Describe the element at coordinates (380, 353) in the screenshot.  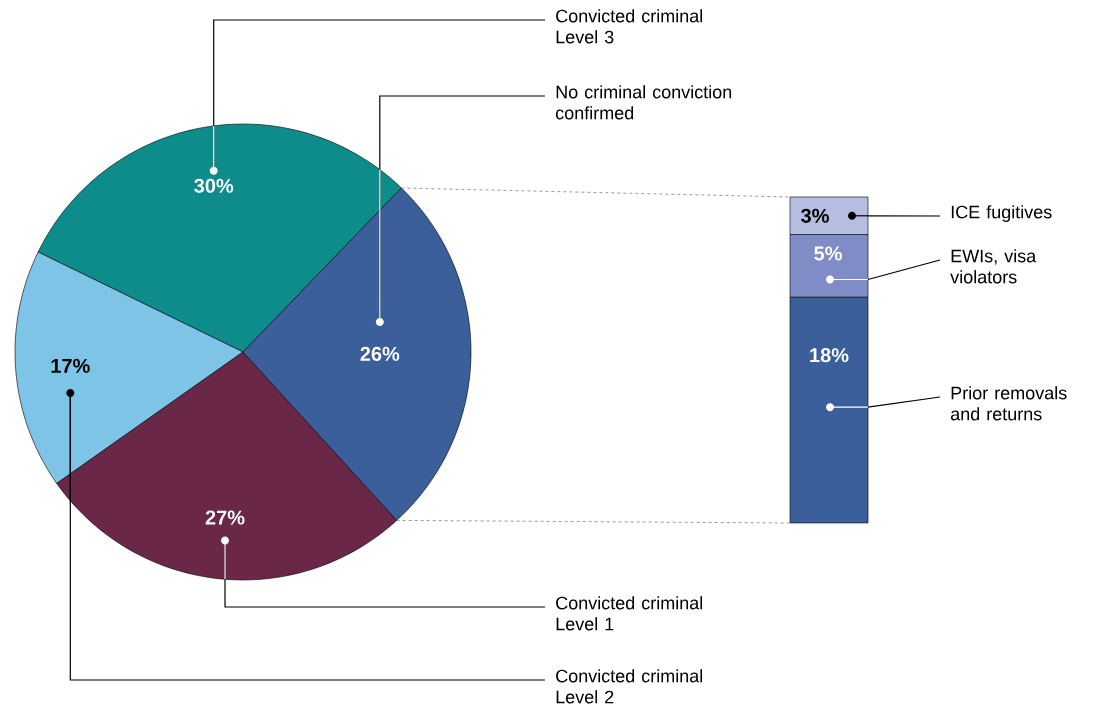
I see `data-label: 26%` at that location.